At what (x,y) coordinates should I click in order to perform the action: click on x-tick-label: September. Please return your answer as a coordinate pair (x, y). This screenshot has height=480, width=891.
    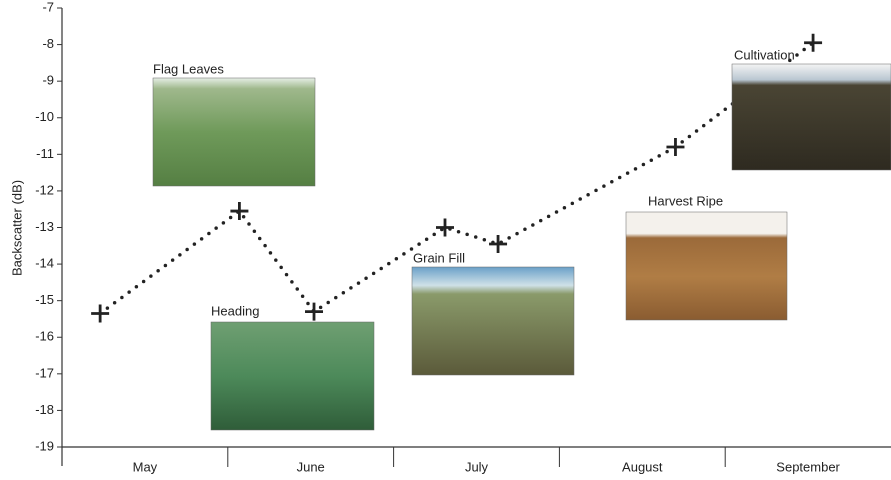
    Looking at the image, I should click on (808, 466).